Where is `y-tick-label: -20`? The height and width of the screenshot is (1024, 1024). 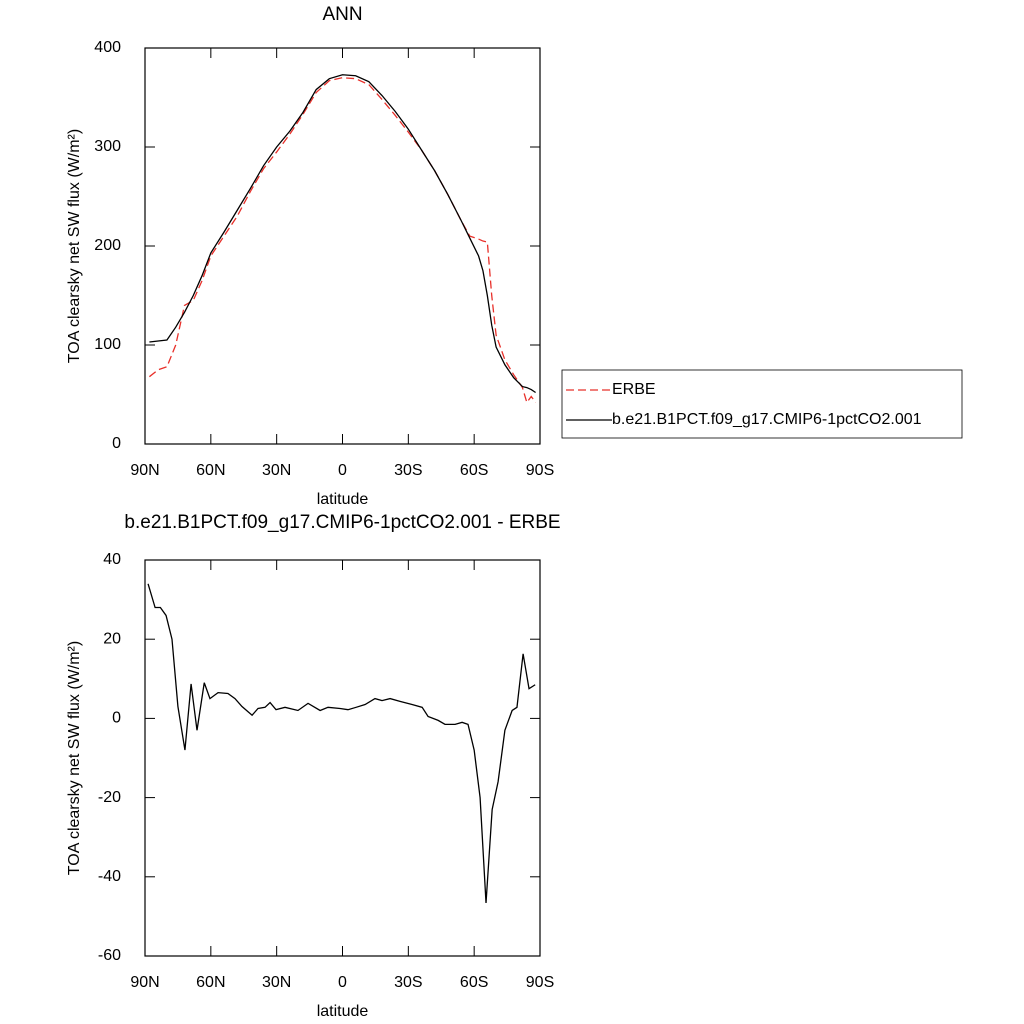
y-tick-label: -20 is located at coordinates (109, 797).